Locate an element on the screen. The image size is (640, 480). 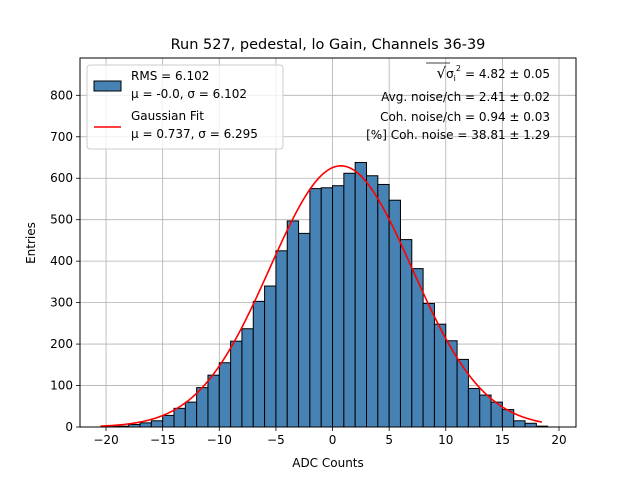
sqrt-symbol: √ is located at coordinates (442, 73).